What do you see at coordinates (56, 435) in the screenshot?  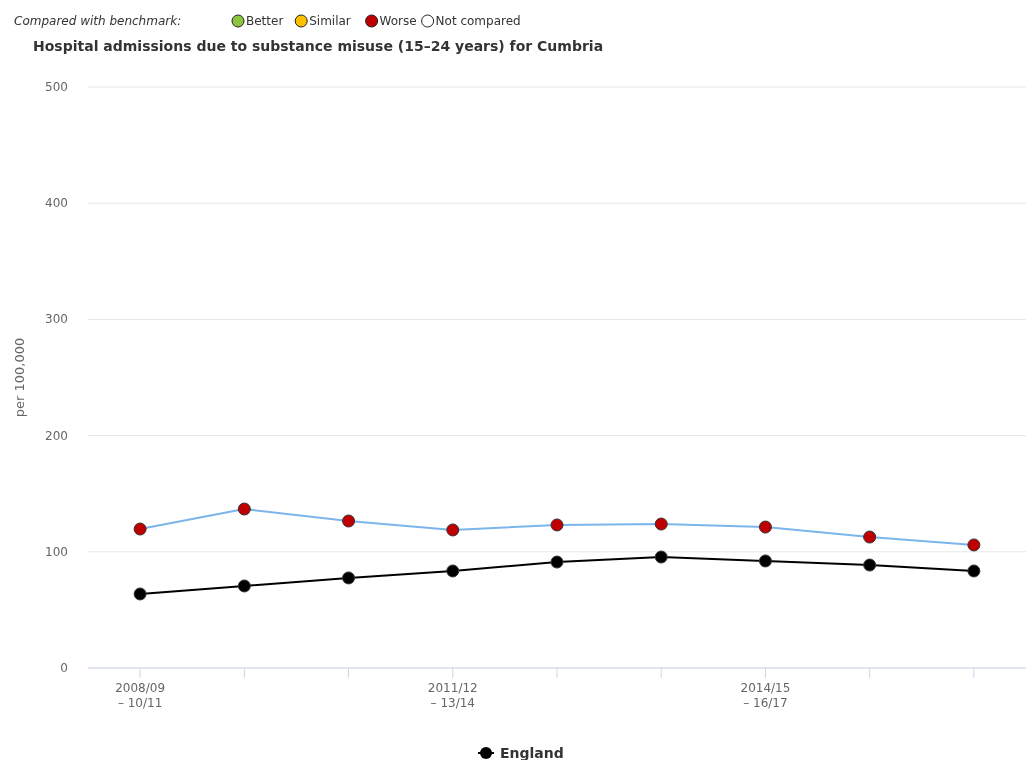 I see `y-tick-label: 200` at bounding box center [56, 435].